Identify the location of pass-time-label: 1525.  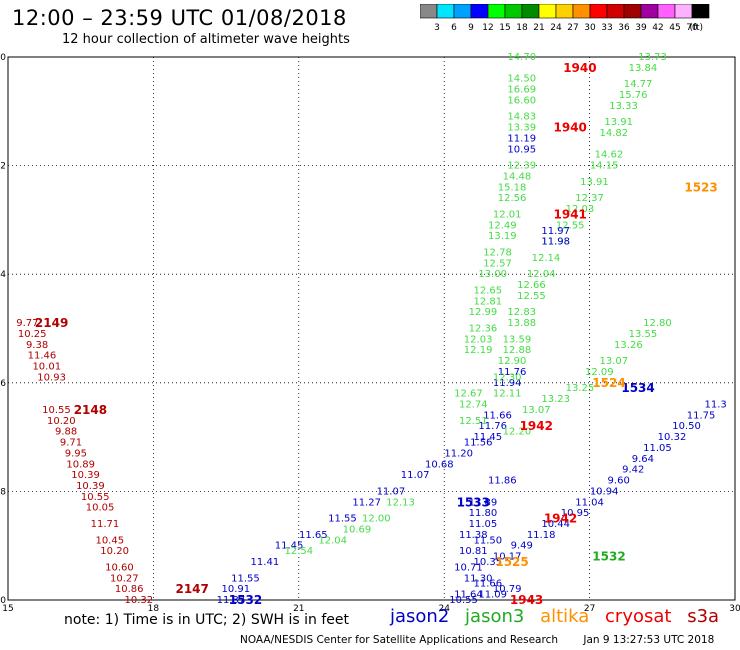
(511, 562).